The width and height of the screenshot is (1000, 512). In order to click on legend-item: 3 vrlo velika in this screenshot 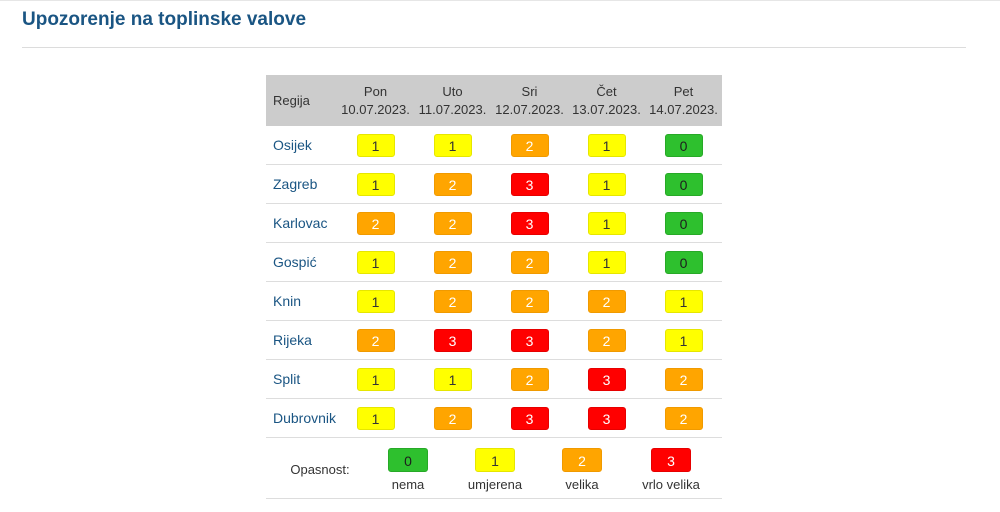, I will do `click(671, 470)`.